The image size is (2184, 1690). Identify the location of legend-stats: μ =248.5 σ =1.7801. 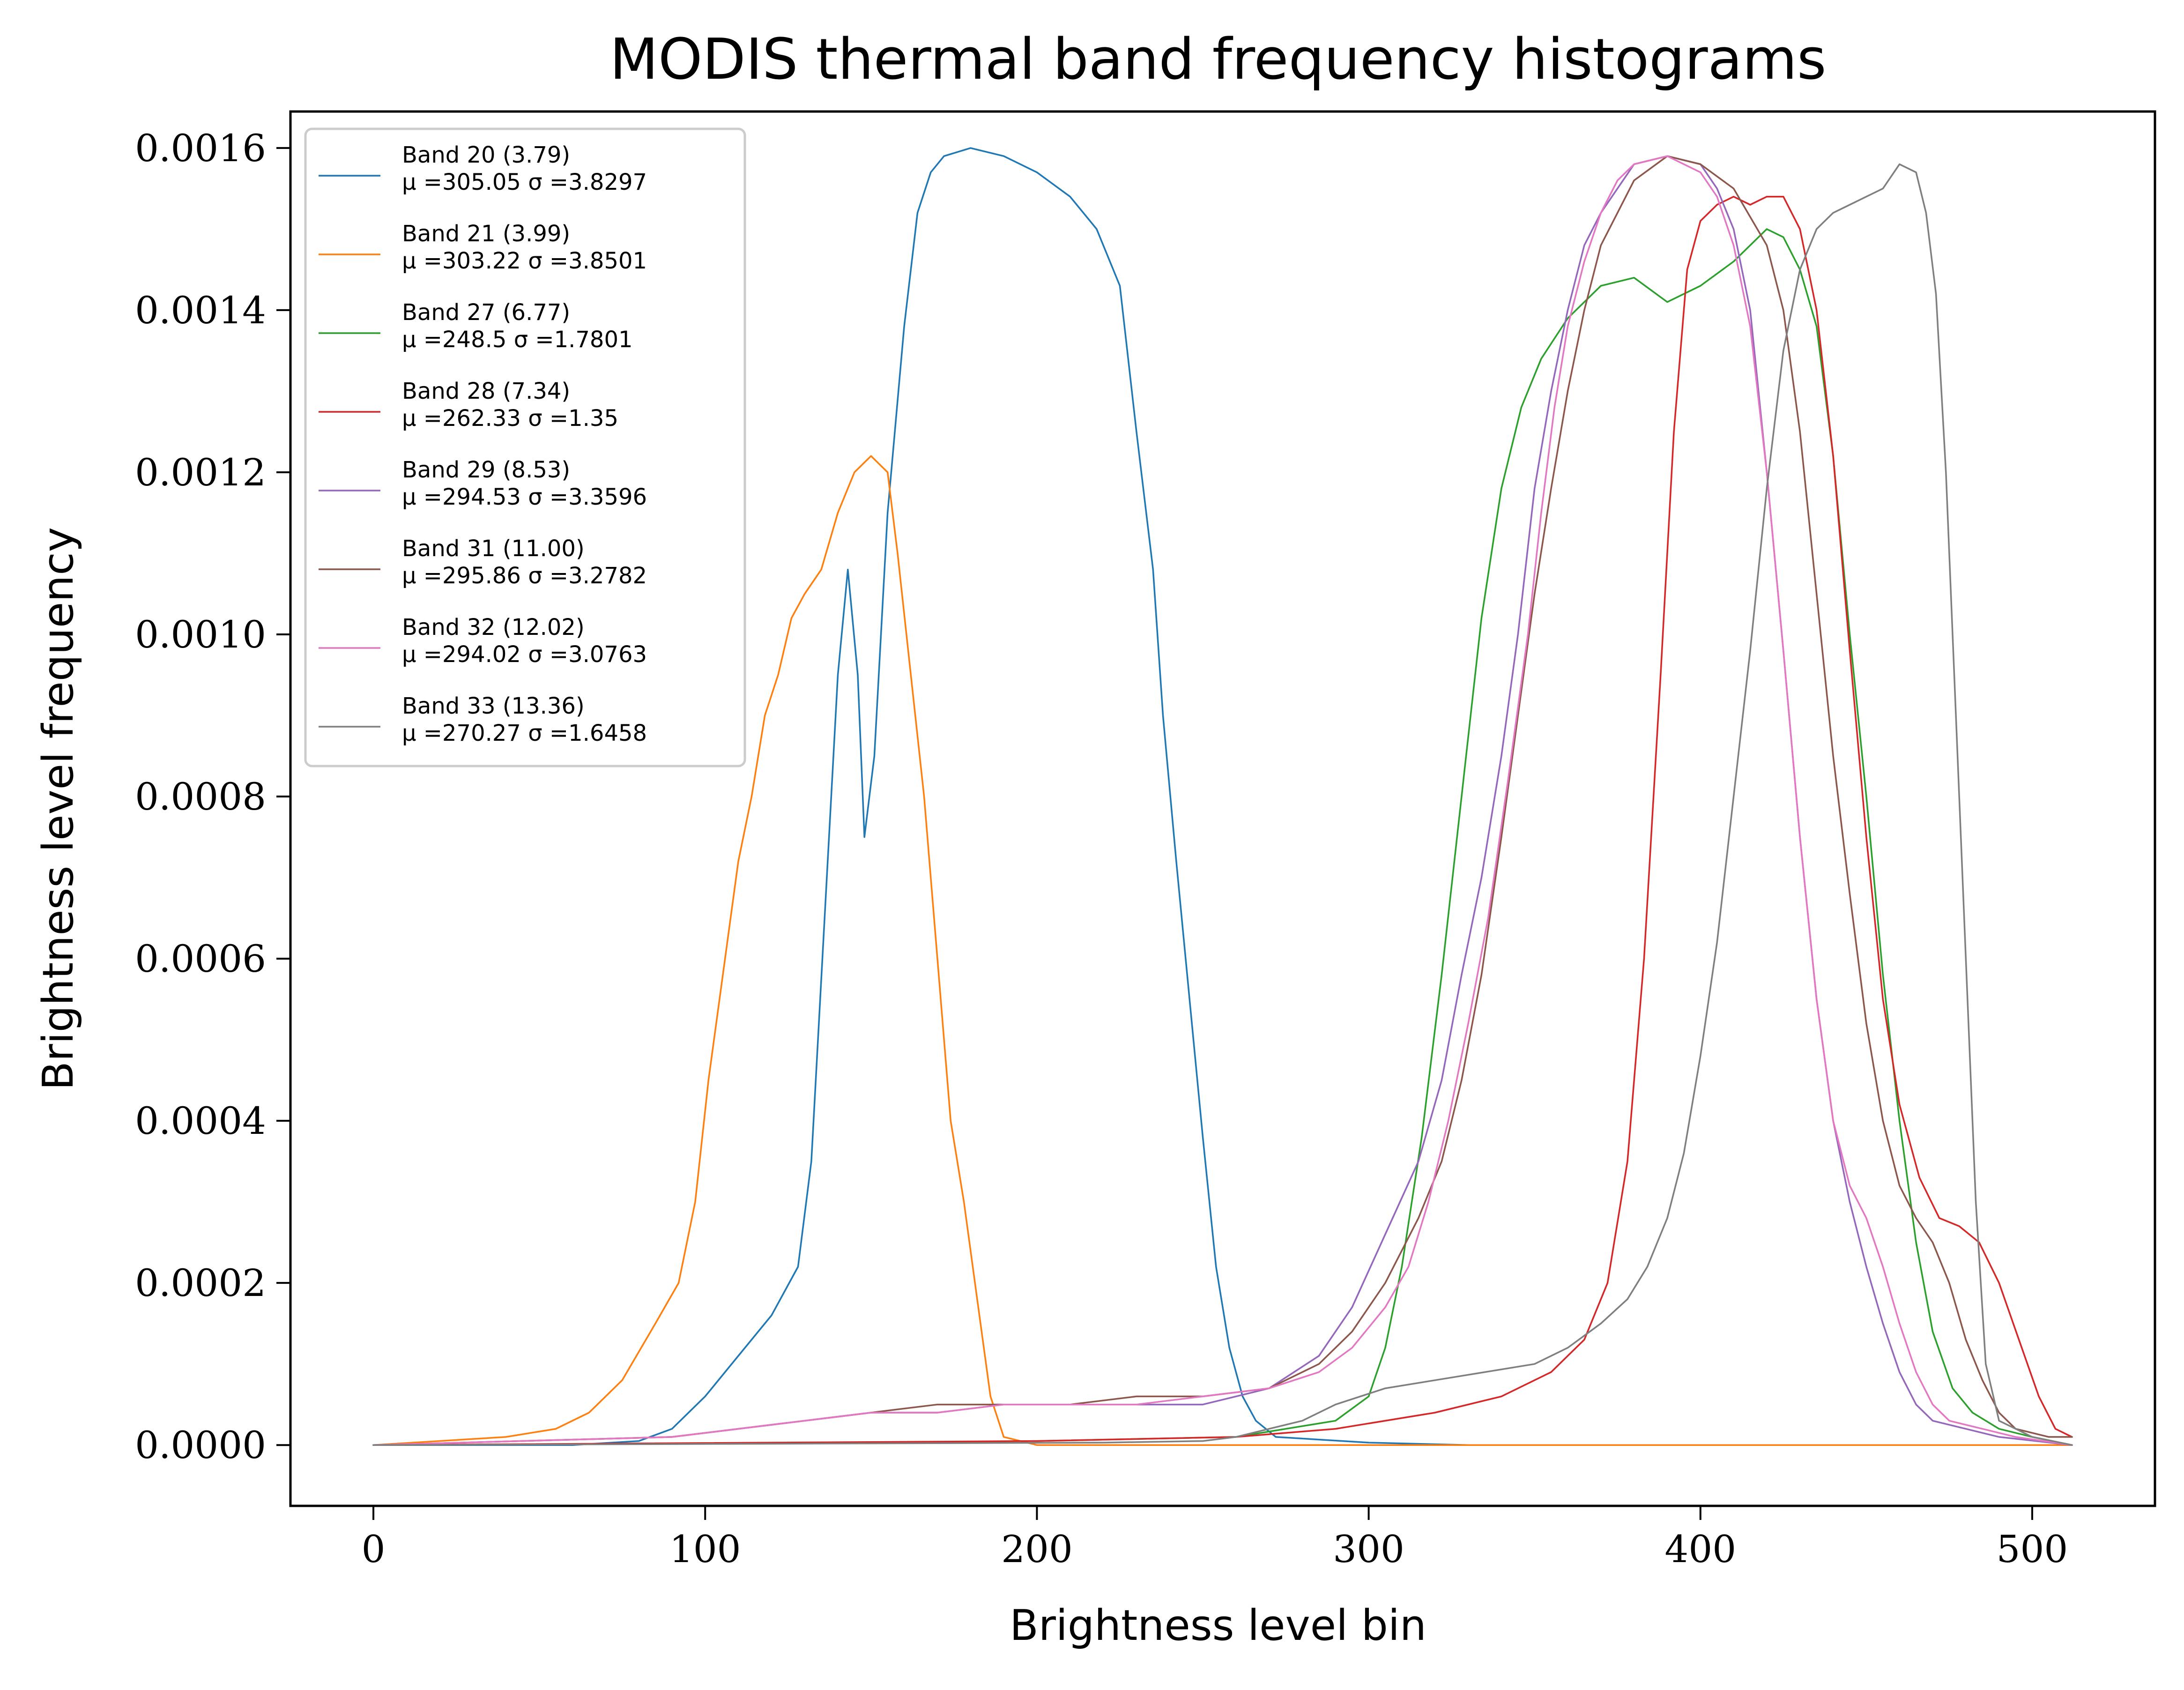
(517, 340).